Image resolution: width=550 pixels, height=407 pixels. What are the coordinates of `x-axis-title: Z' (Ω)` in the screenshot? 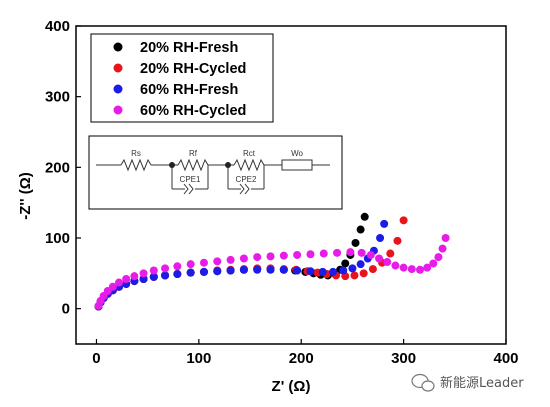 It's located at (291, 386).